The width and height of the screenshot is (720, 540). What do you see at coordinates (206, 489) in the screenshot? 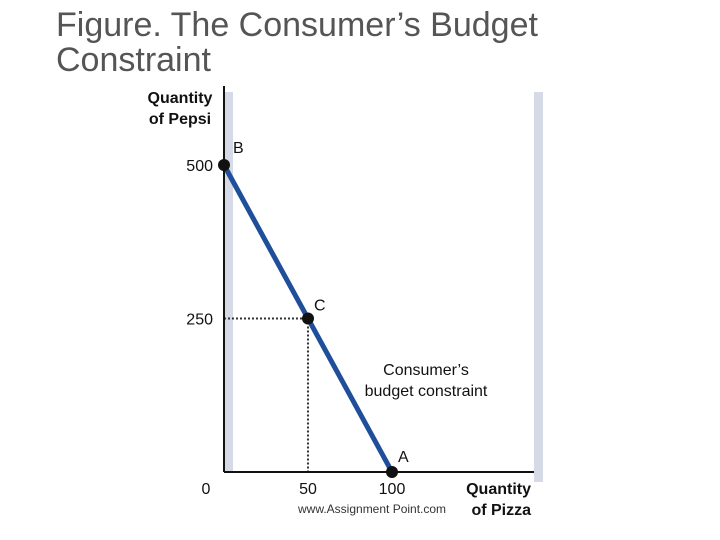
I see `x-tick-label: 0` at bounding box center [206, 489].